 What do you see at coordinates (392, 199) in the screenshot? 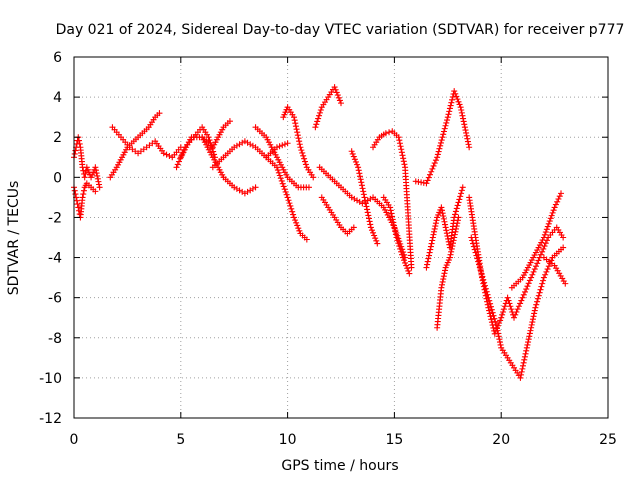
I see `series-arc-p` at bounding box center [392, 199].